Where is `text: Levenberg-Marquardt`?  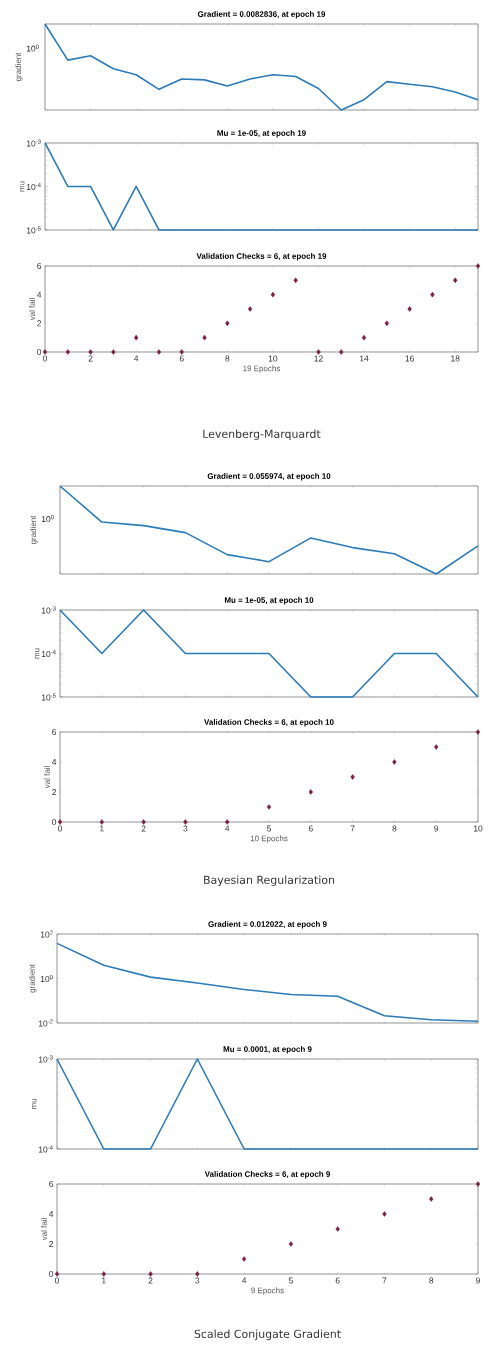
text: Levenberg-Marquardt is located at coordinates (262, 435).